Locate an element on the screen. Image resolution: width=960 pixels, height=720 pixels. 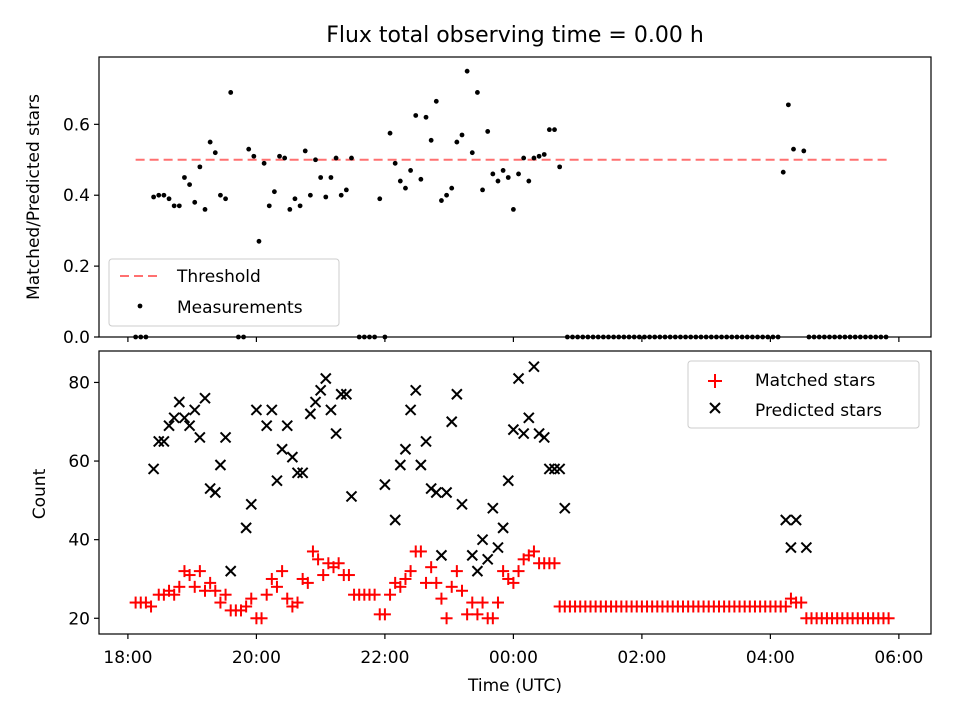
x-tick-label: 06:00 is located at coordinates (898, 658).